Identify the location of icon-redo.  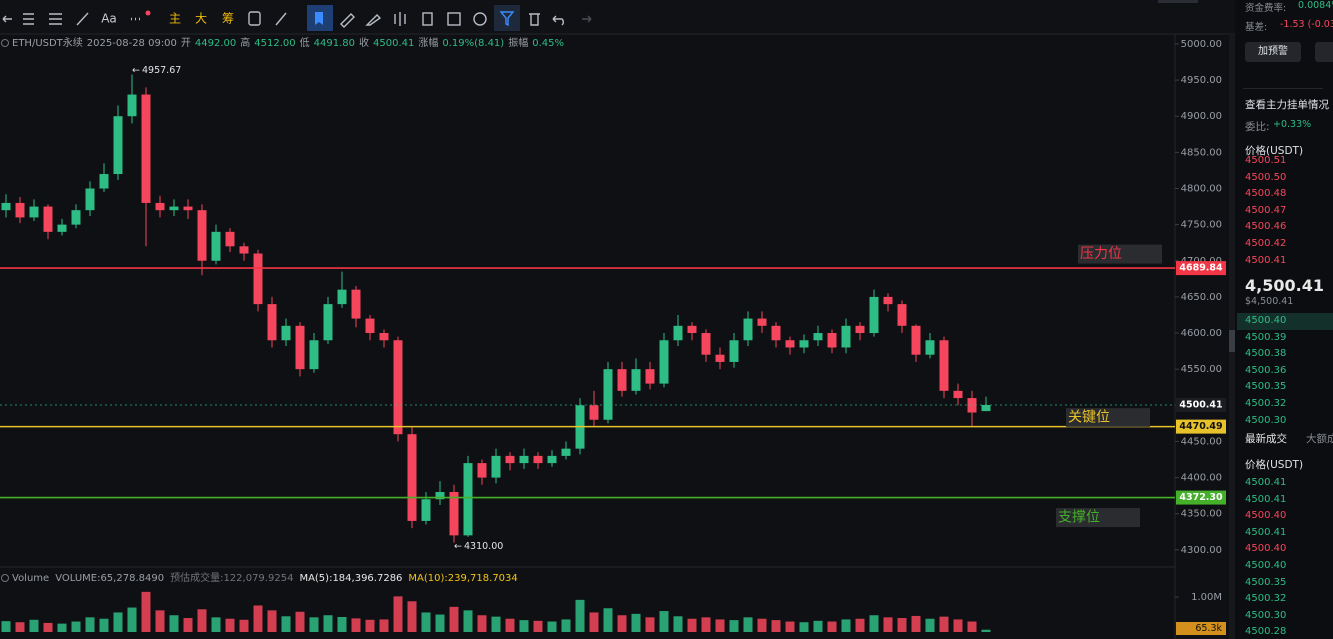
(587, 19).